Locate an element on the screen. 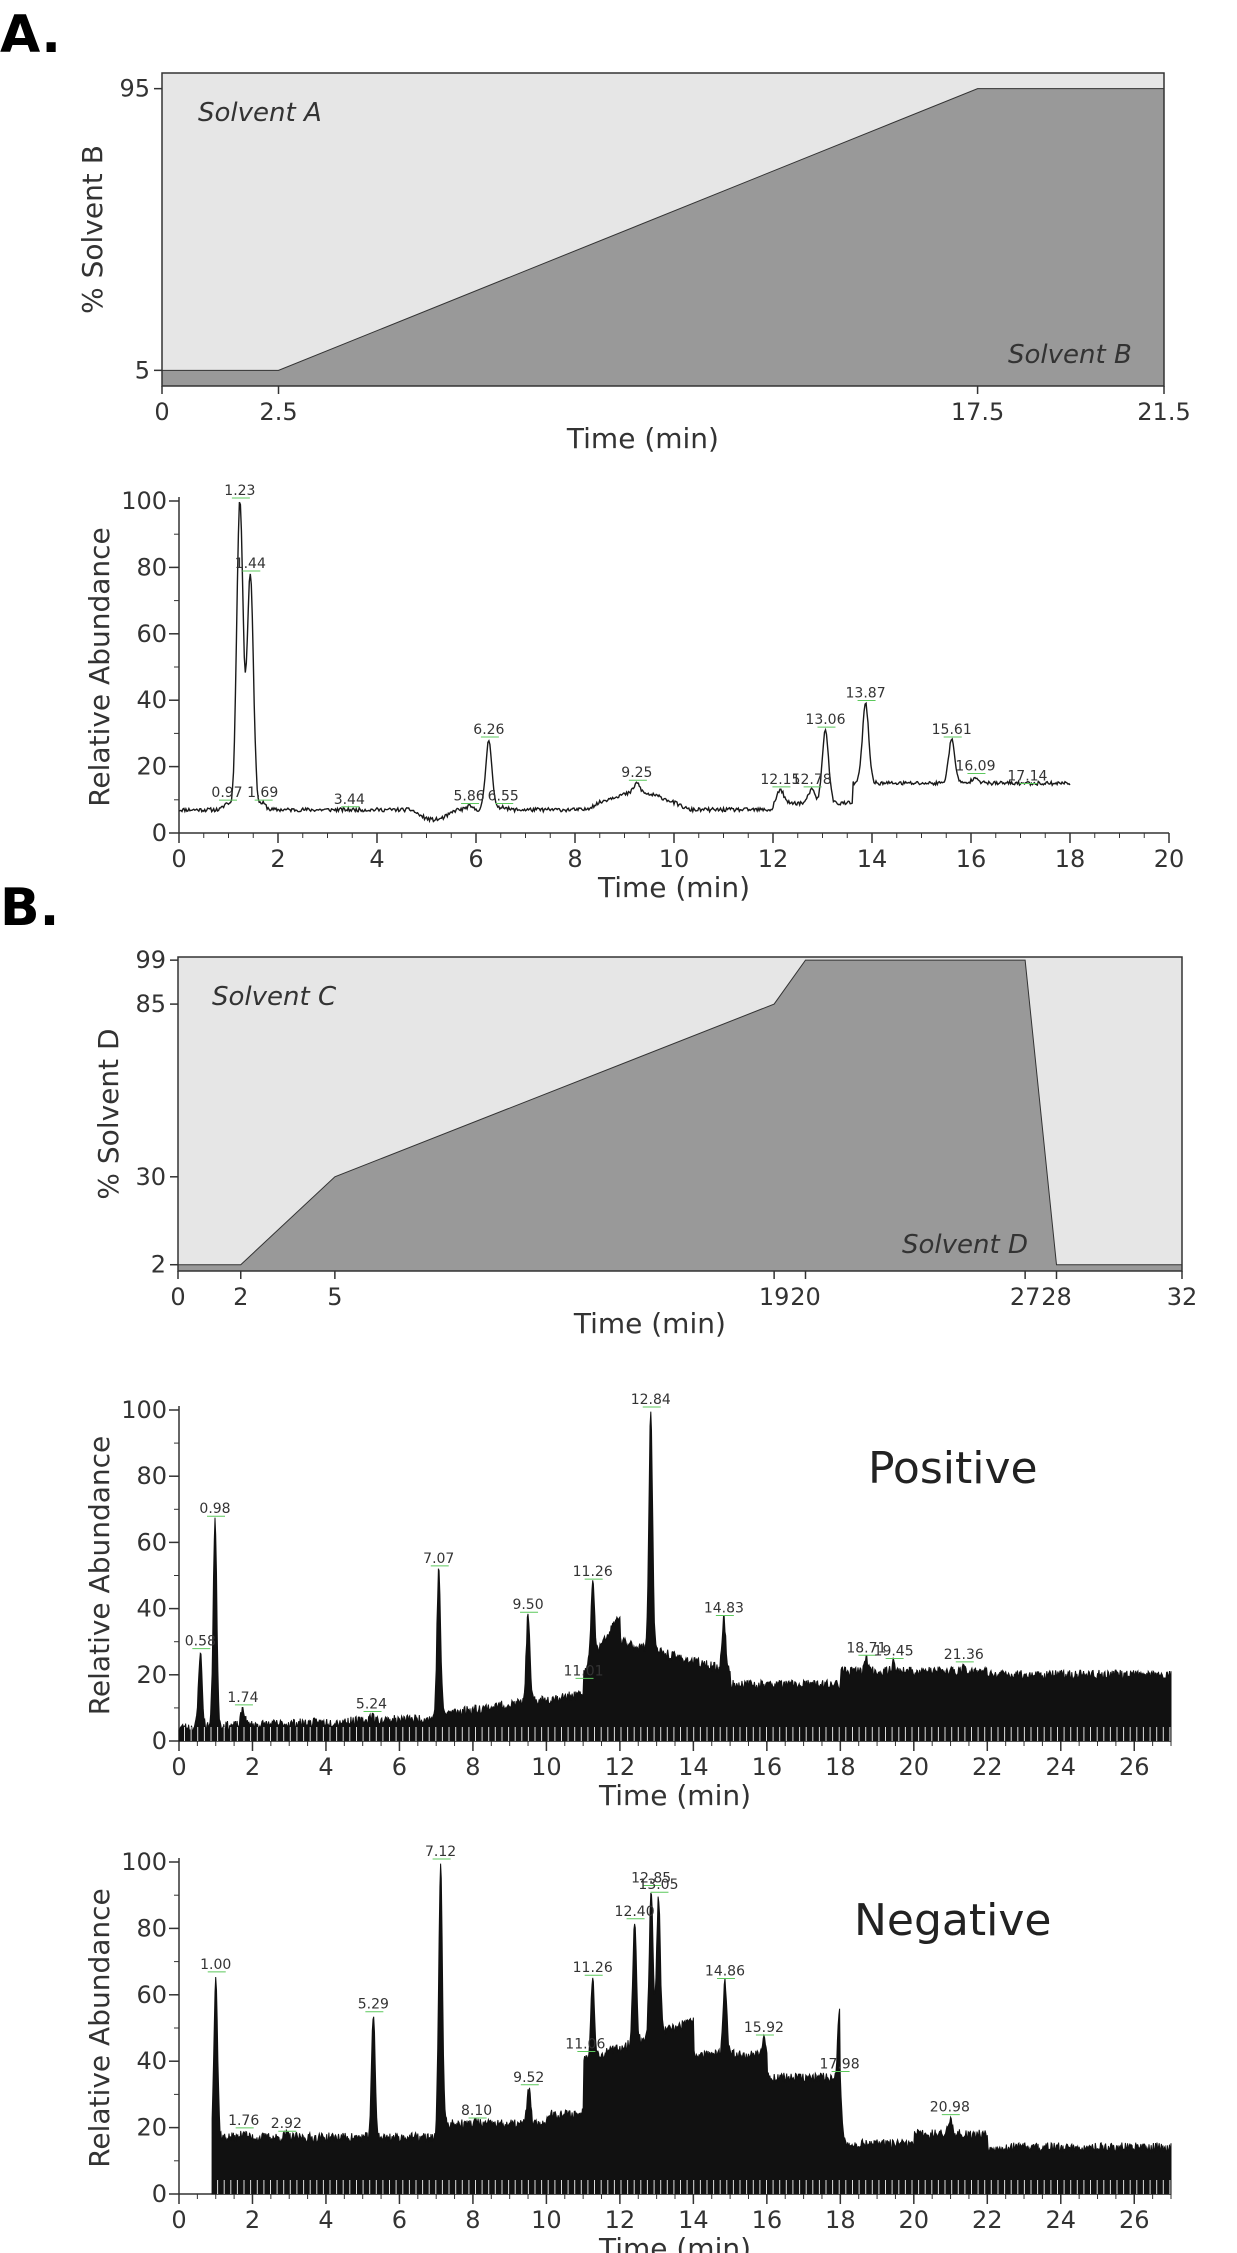 This screenshot has width=1237, height=2253. peak-label: 1.74 is located at coordinates (242, 1698).